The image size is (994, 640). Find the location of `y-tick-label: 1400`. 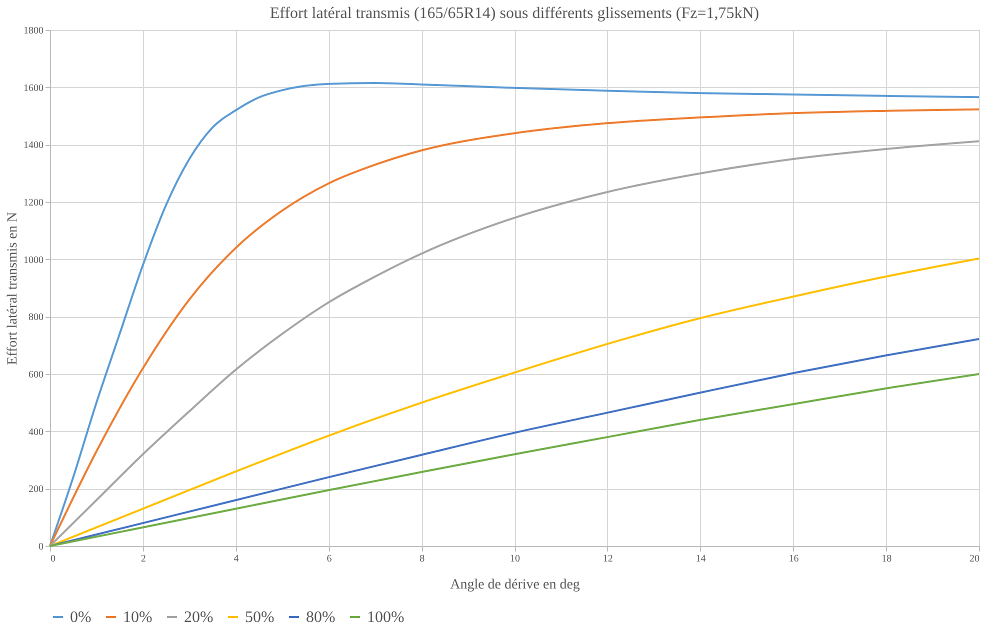

y-tick-label: 1400 is located at coordinates (34, 146).